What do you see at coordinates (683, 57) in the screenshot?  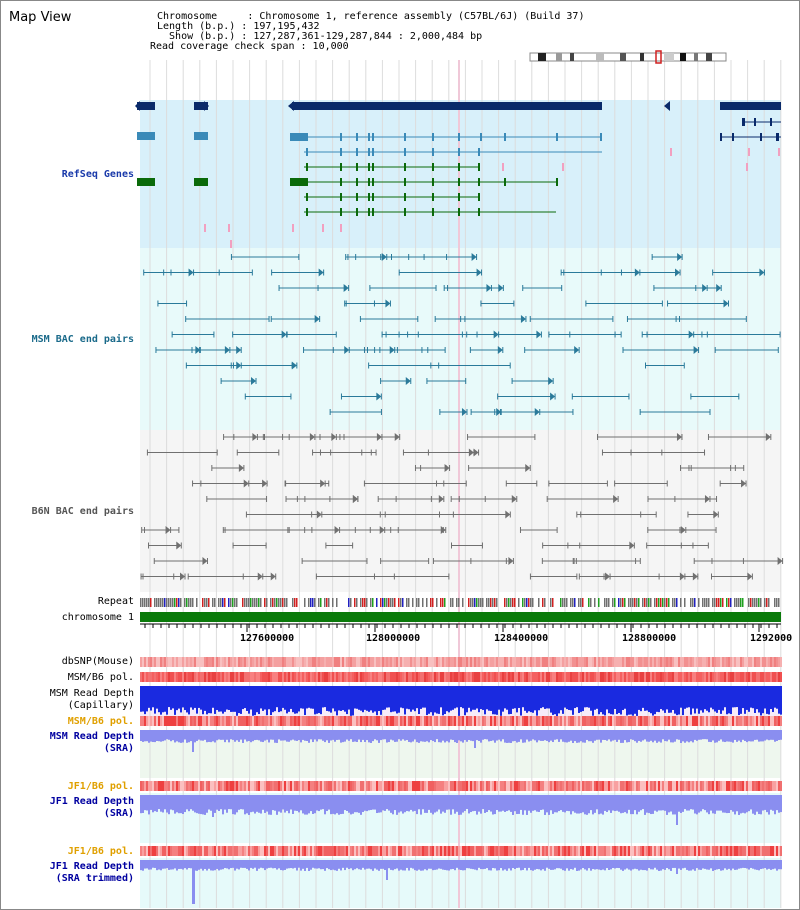 I see `ideogram-band` at bounding box center [683, 57].